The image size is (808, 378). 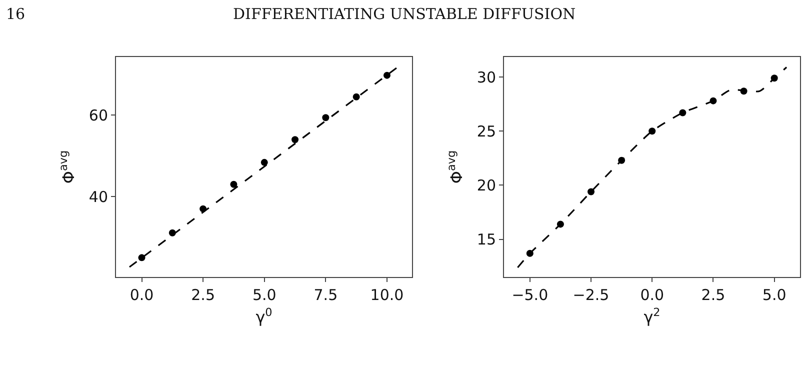 I want to click on text: DIFFERENTIATING UNSTABLE DIFFUSION, so click(x=404, y=14).